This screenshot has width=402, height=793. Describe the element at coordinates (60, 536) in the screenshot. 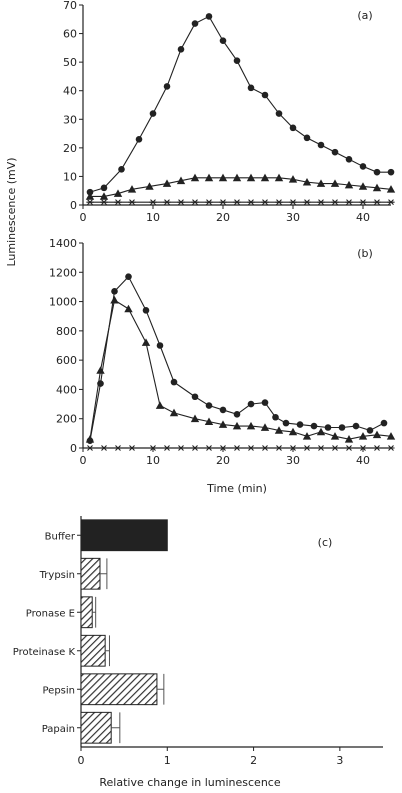

I see `panel-c-category-label: Buffer` at that location.